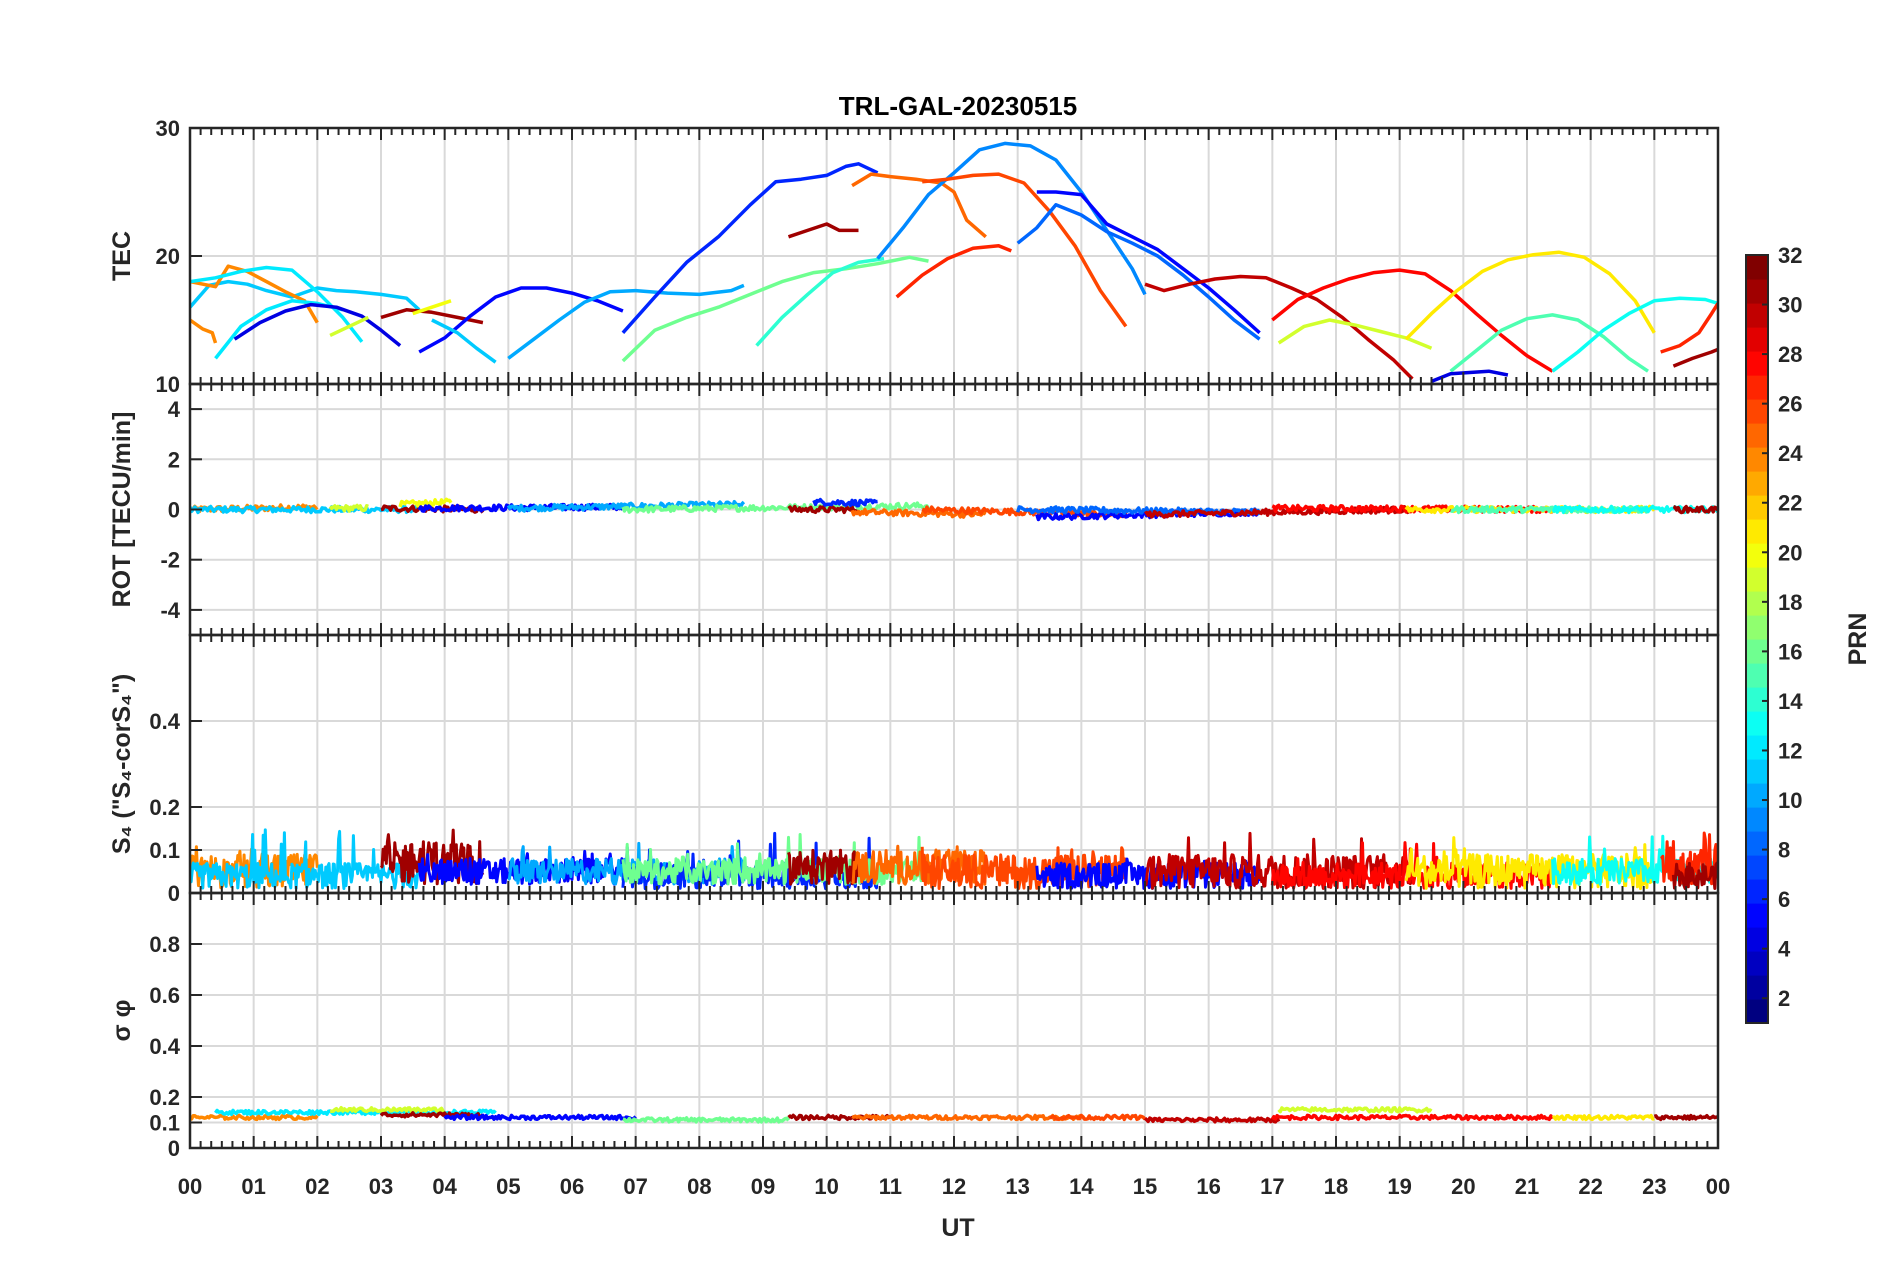 The width and height of the screenshot is (1902, 1272). What do you see at coordinates (1790, 552) in the screenshot?
I see `colorbar-tick-label: 20` at bounding box center [1790, 552].